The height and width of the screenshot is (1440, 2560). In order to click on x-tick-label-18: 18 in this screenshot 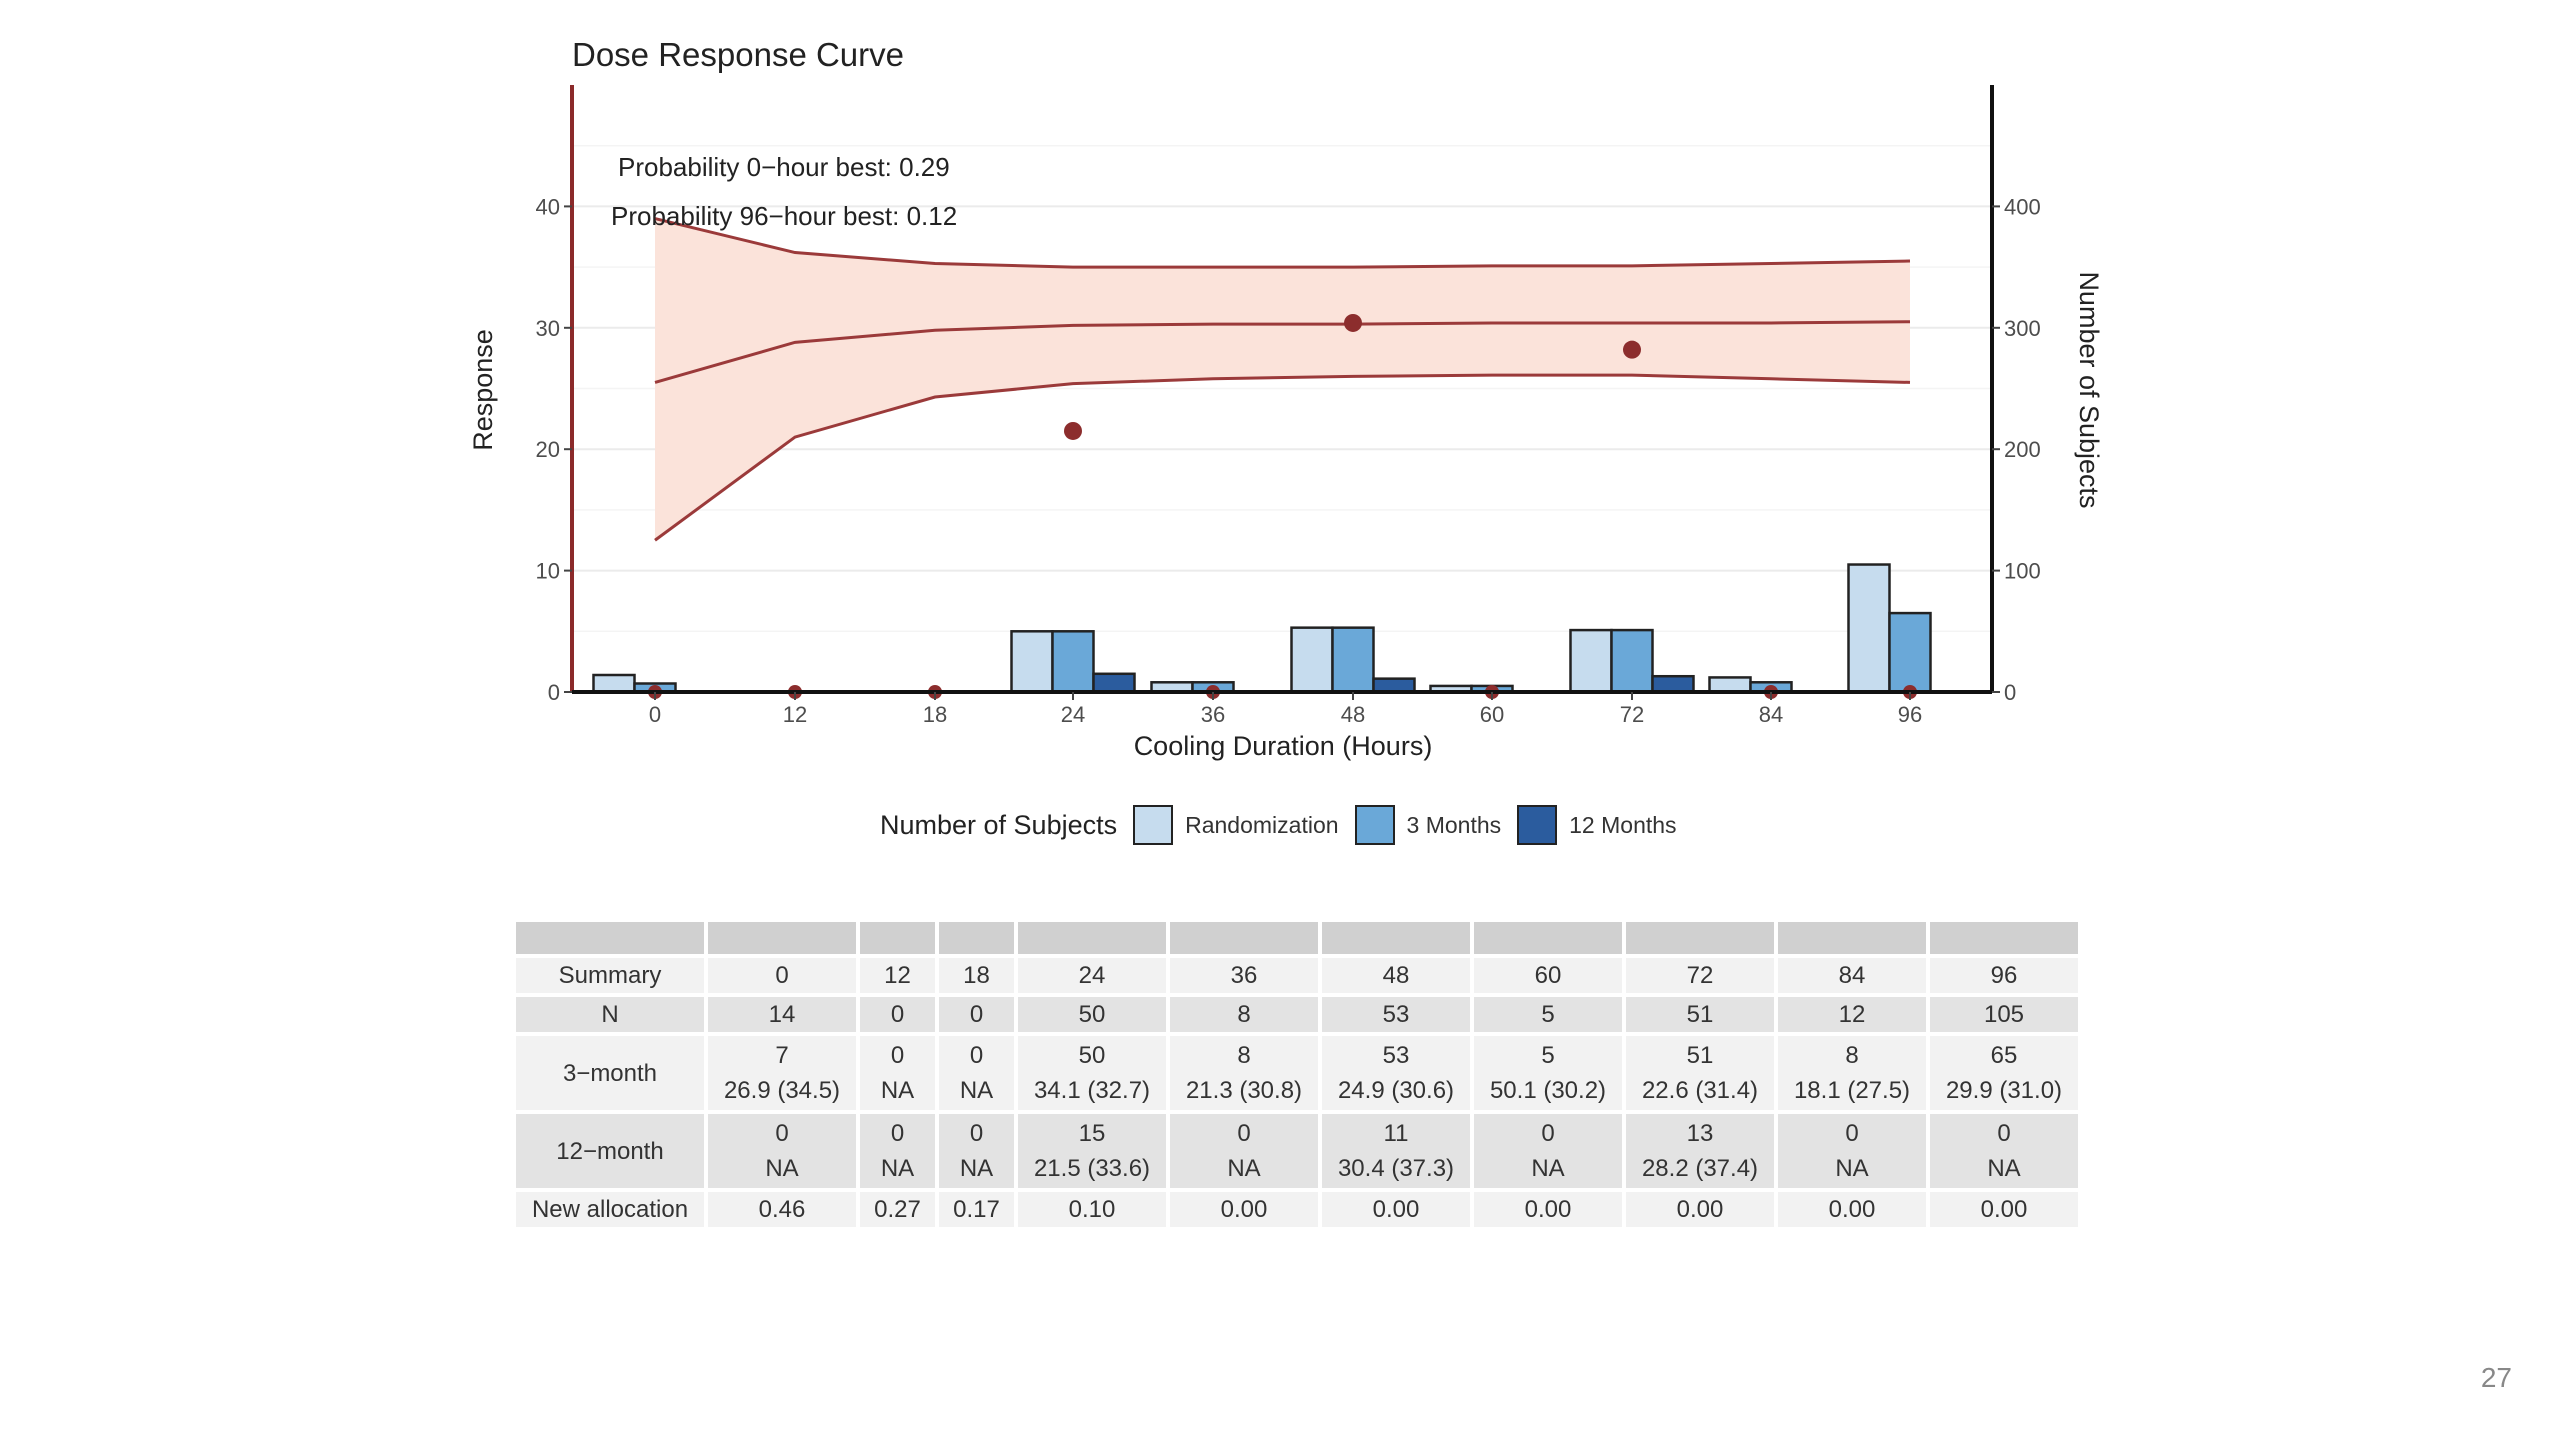, I will do `click(935, 714)`.